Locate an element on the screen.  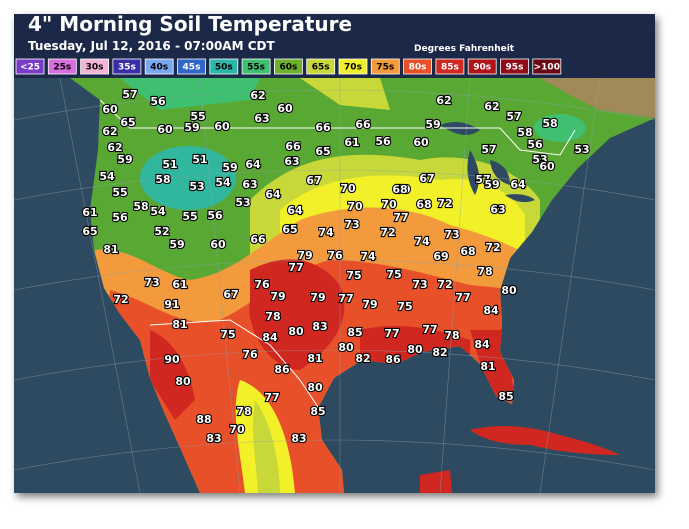
title: 4" Morning Soil Temperature is located at coordinates (190, 24).